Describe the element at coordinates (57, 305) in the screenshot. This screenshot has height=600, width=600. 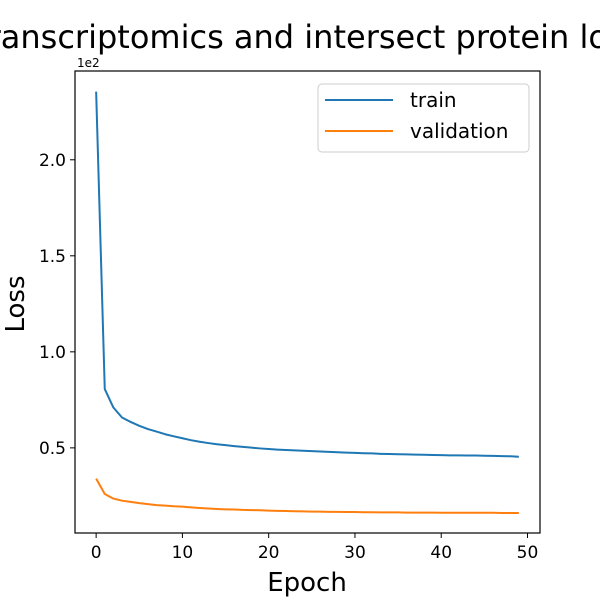
I see `y-axis: 0.5 1.0 1.5 2.0` at that location.